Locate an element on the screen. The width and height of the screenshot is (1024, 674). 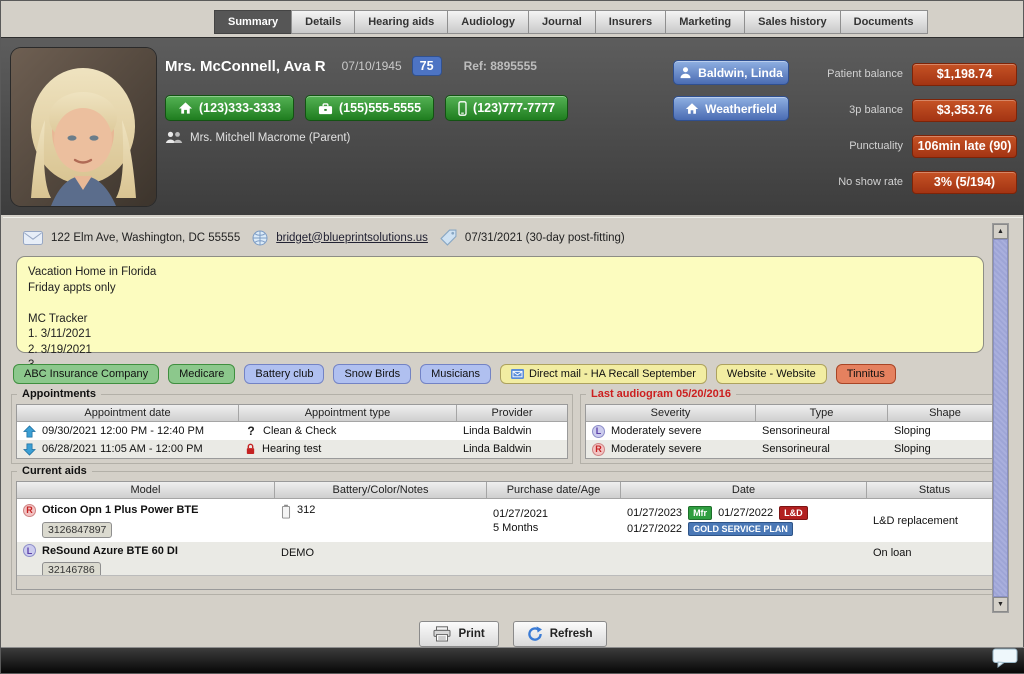
tab-summary: Summary is located at coordinates (253, 22).